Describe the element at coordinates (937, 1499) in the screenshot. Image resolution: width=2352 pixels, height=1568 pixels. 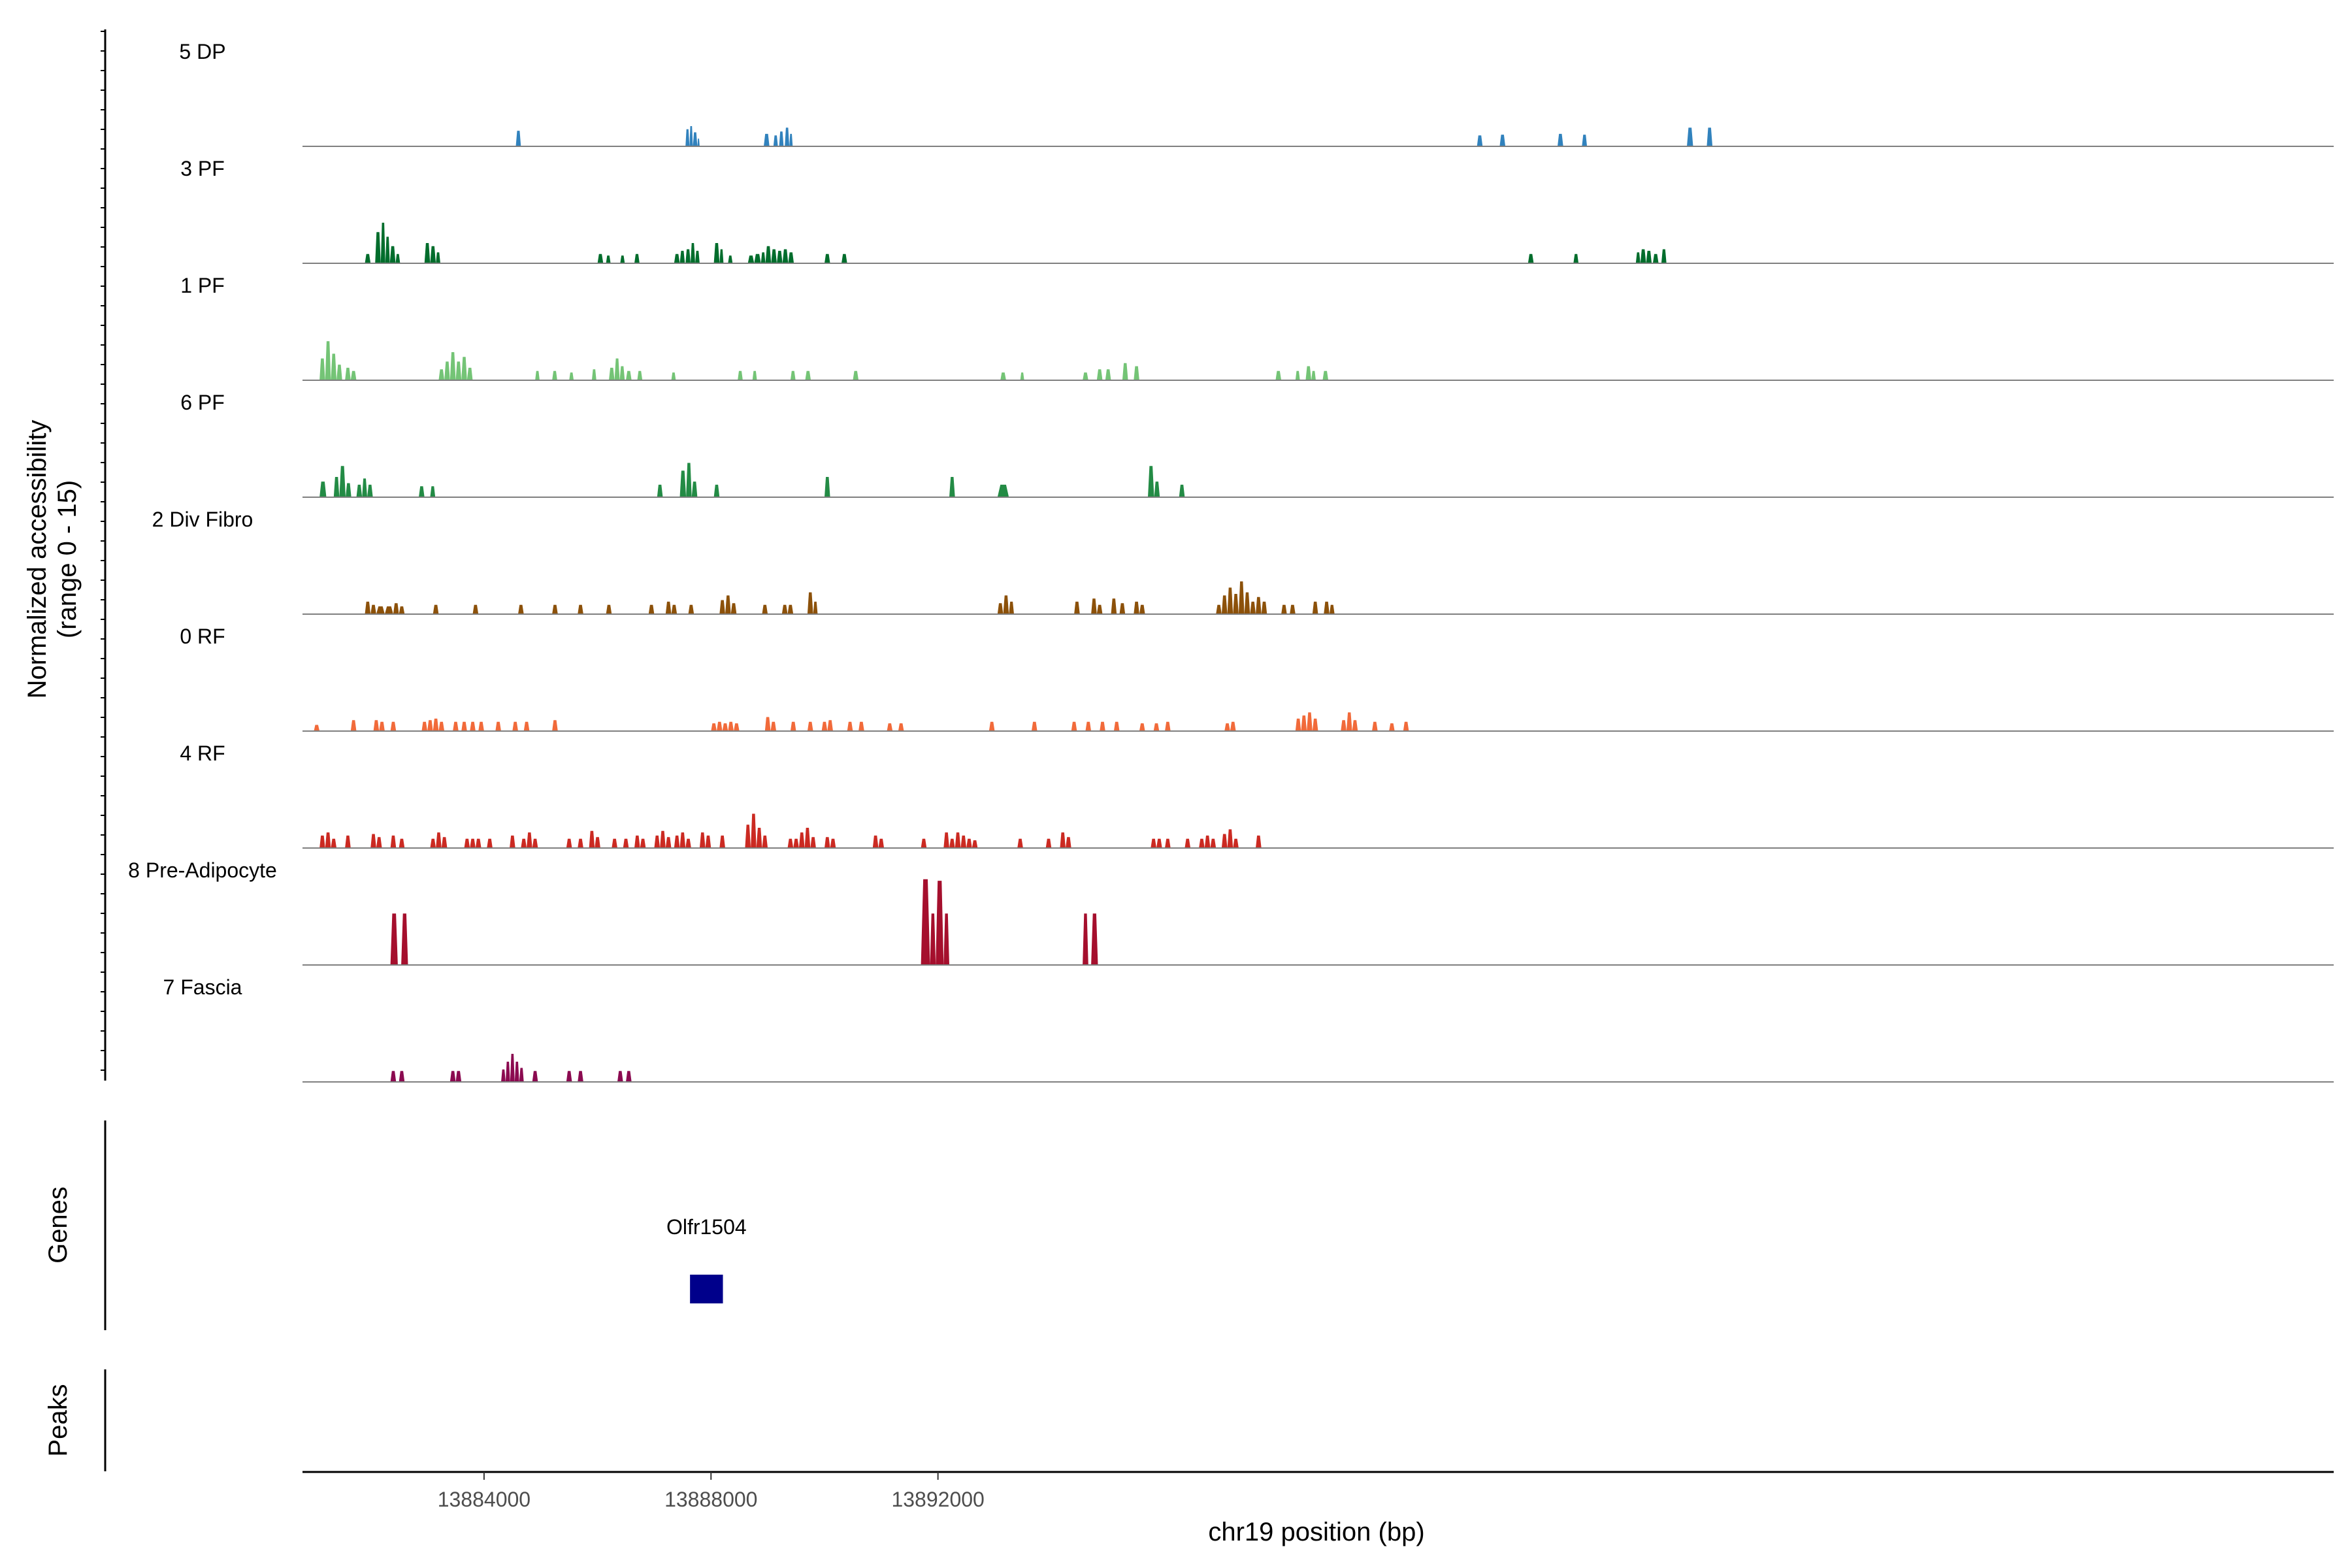
I see `x-tick-label: 13892000` at that location.